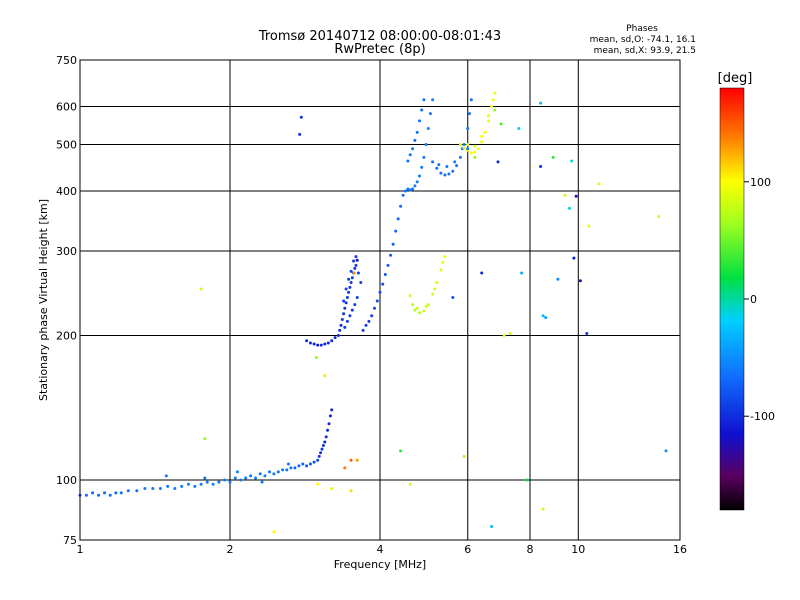 The image size is (800, 600). What do you see at coordinates (70, 540) in the screenshot?
I see `y-tick-label: 75` at bounding box center [70, 540].